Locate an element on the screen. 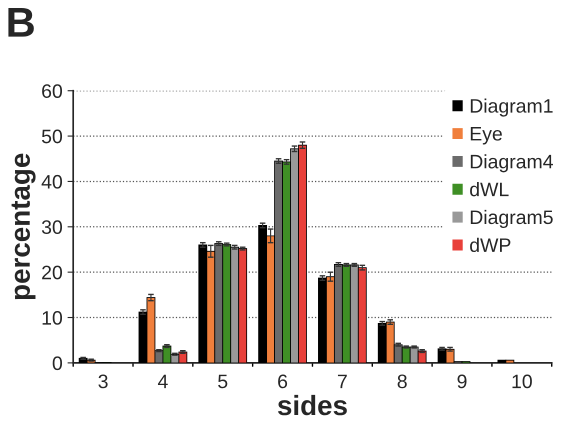 The width and height of the screenshot is (563, 432). x-tick-label: 6 is located at coordinates (283, 381).